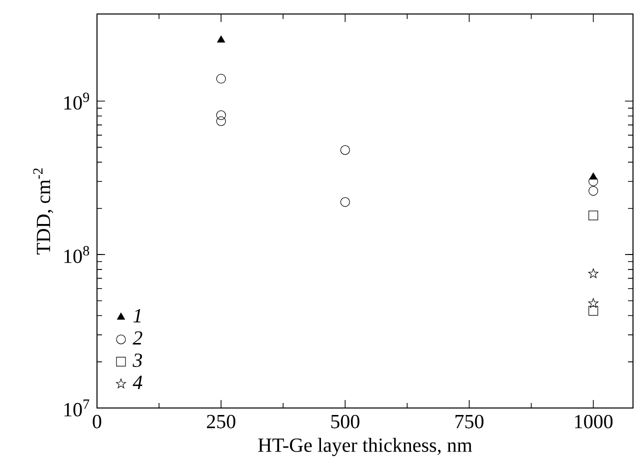 This screenshot has height=469, width=640. What do you see at coordinates (594, 421) in the screenshot?
I see `x-tick-label: 1000` at bounding box center [594, 421].